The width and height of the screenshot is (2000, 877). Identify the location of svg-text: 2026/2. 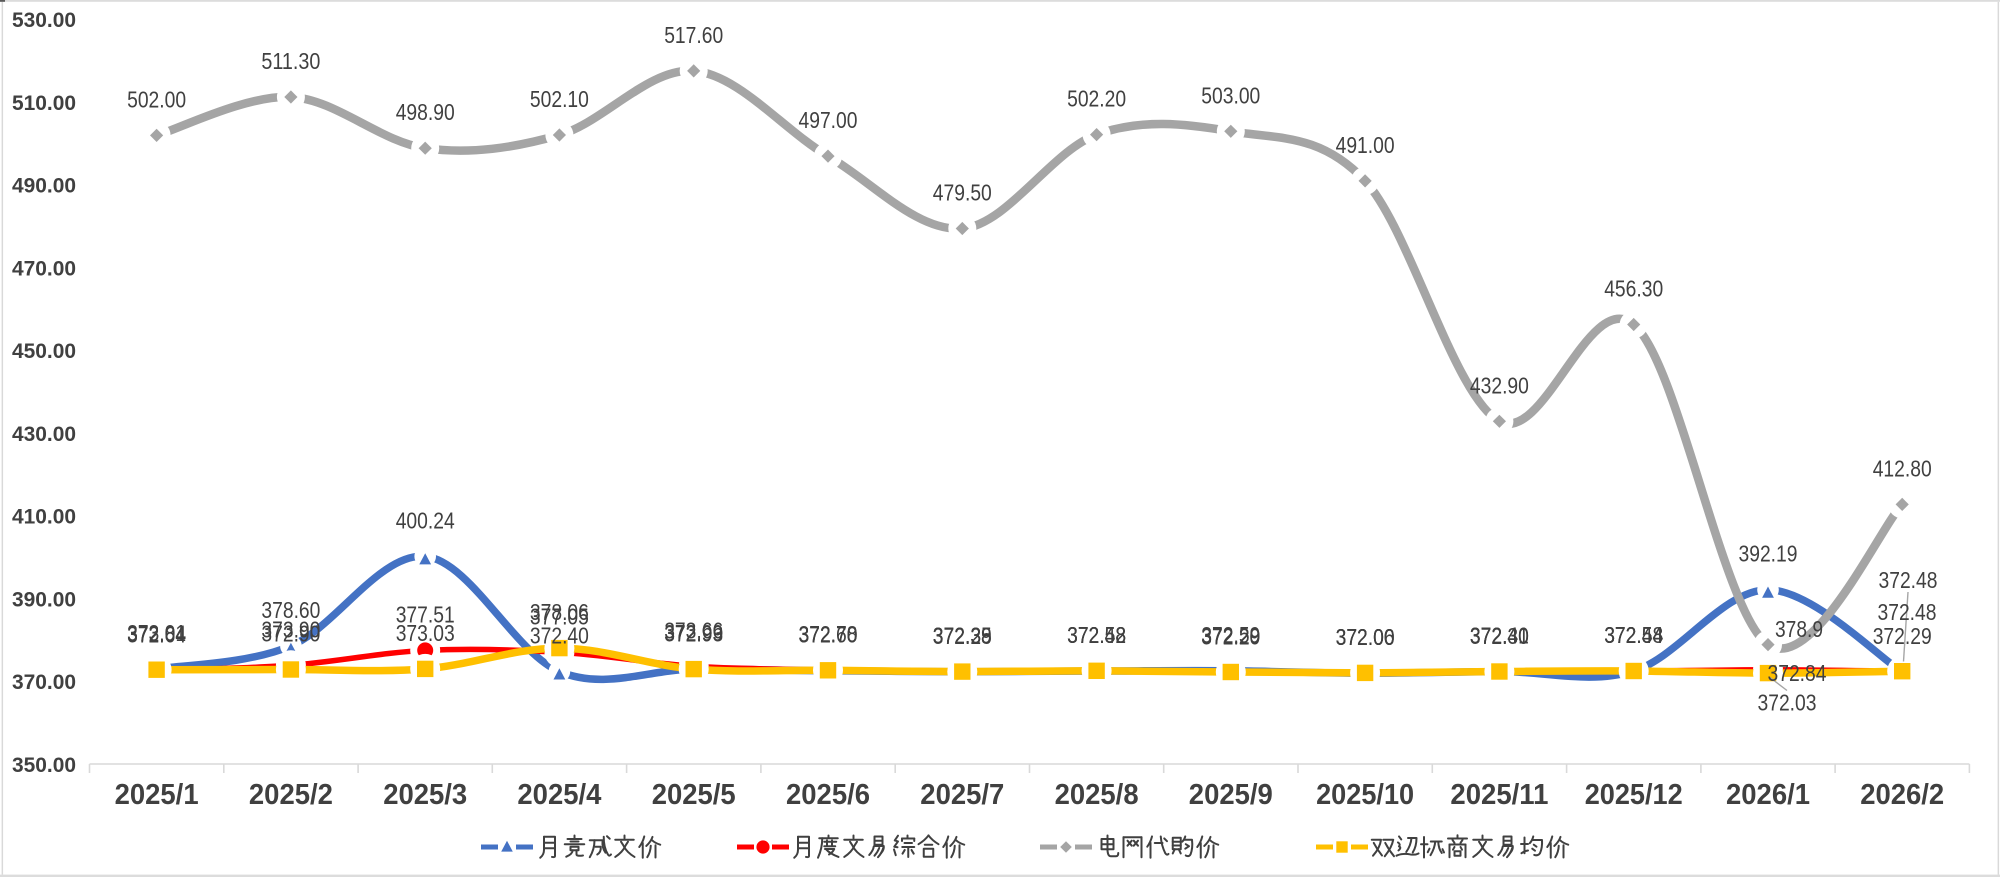
(1902, 795).